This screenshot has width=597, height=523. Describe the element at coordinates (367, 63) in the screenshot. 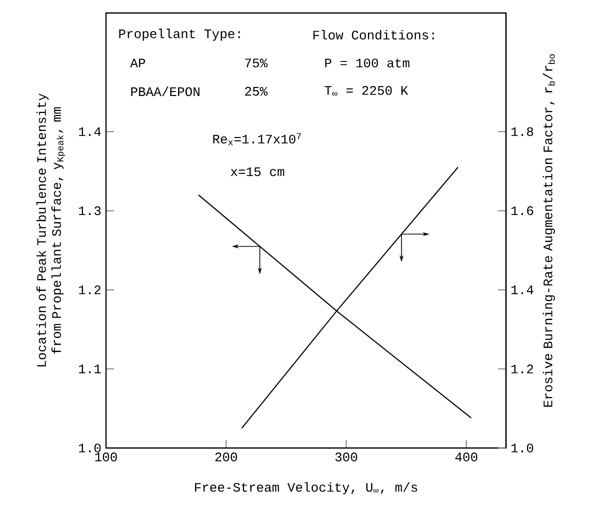

I see `annotation: P = 100 atm` at that location.